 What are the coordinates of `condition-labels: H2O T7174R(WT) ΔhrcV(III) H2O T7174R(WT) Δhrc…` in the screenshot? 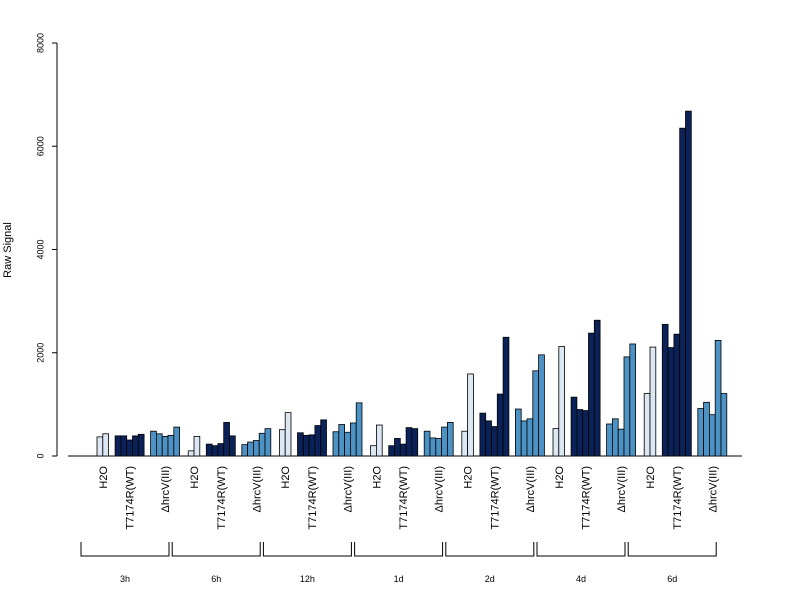 It's located at (408, 498).